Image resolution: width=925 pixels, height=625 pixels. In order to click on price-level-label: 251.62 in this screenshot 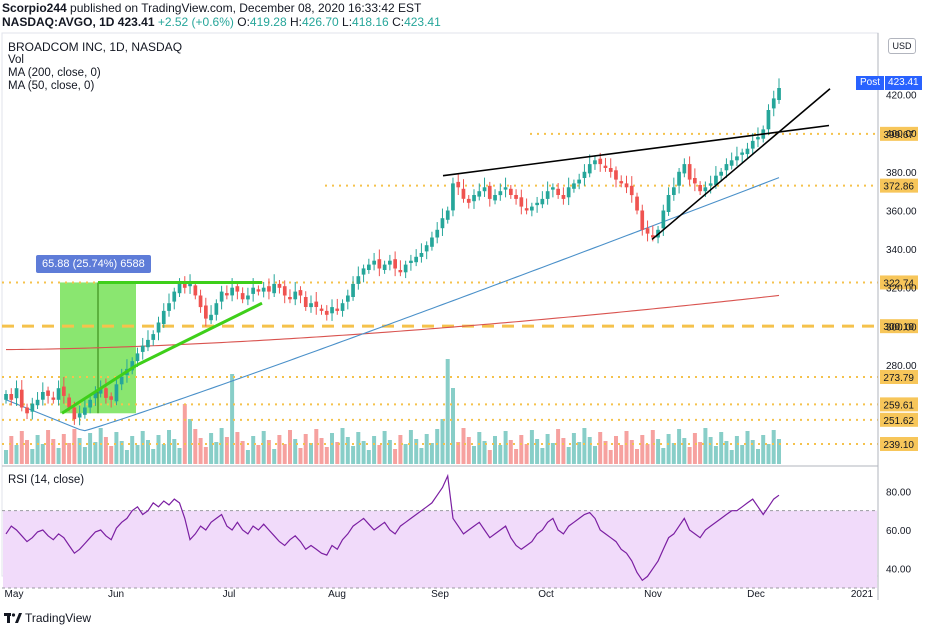, I will do `click(898, 421)`.